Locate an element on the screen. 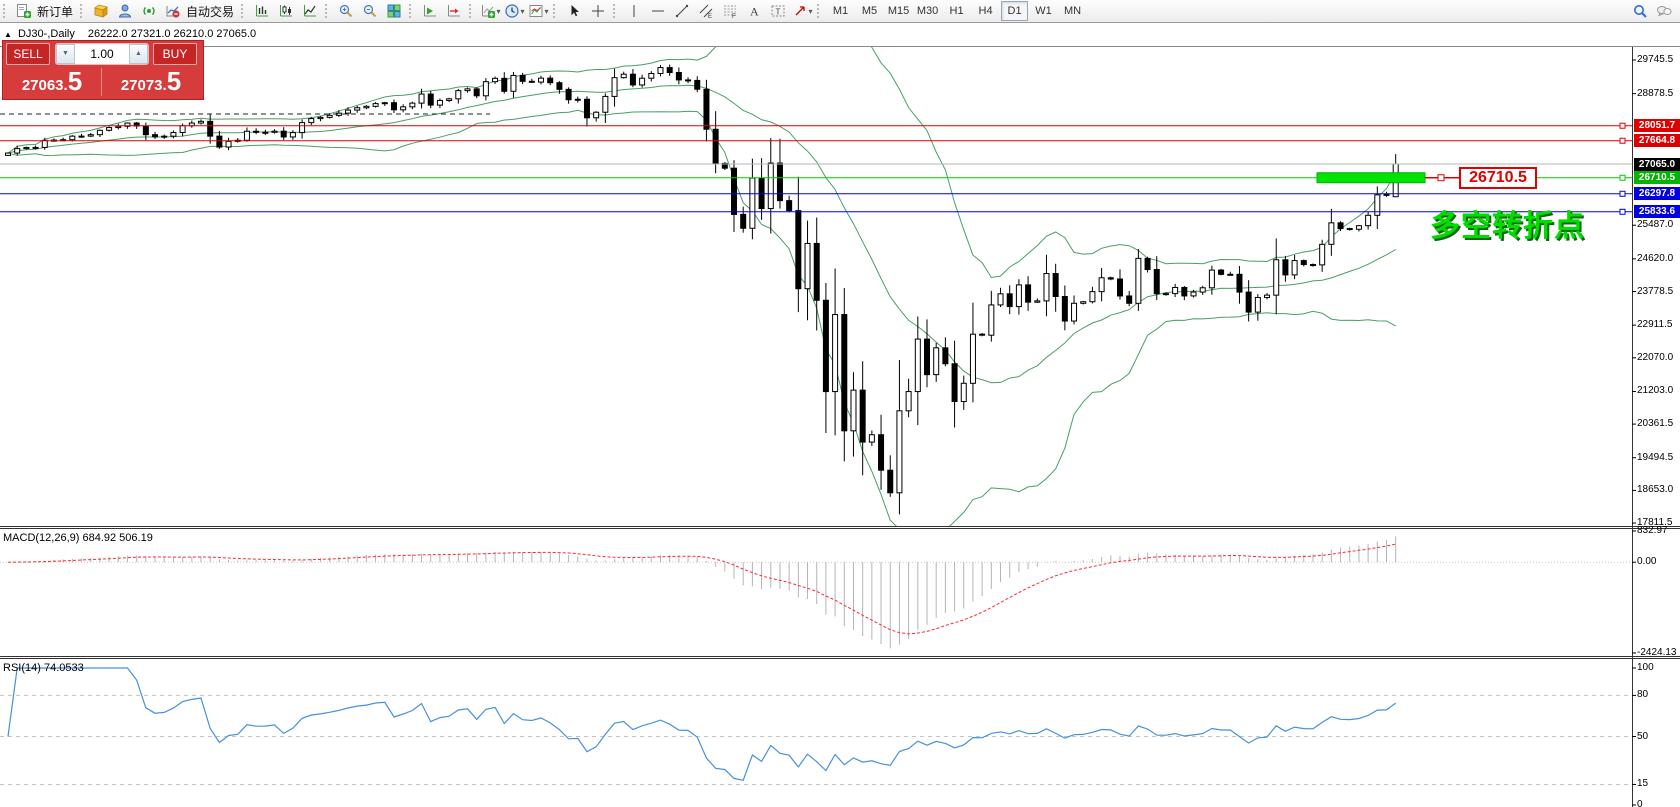 The width and height of the screenshot is (1680, 807). buy-button: BUY is located at coordinates (175, 53).